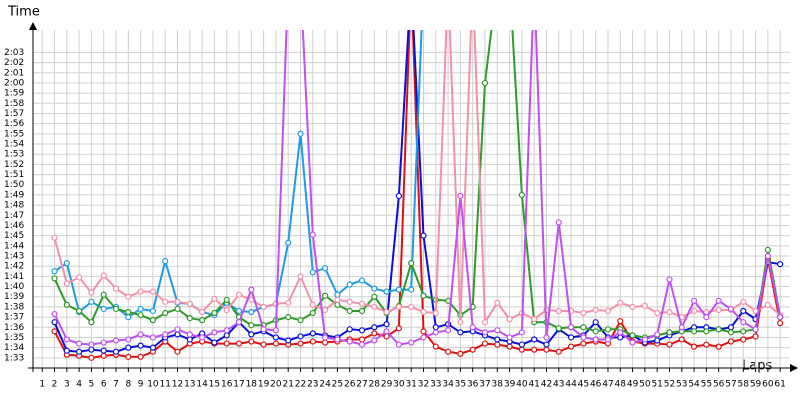 This screenshot has height=400, width=800. I want to click on x-tick-label: 5, so click(92, 385).